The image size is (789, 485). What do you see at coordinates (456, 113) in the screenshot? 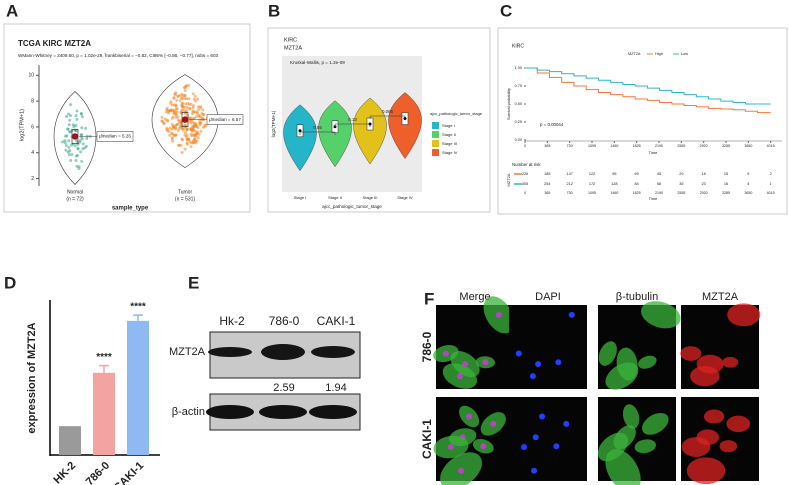
I see `legend-title: ajcc_pathologic_tumor_stage` at bounding box center [456, 113].